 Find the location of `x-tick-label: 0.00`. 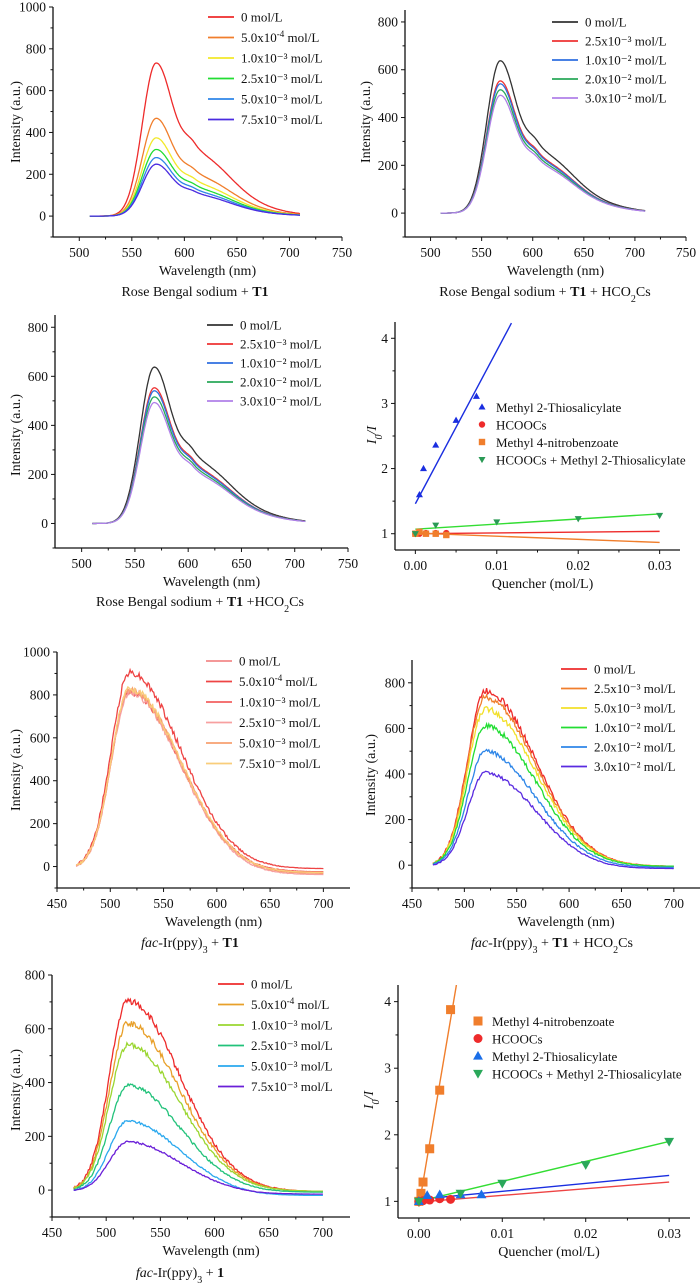

x-tick-label: 0.00 is located at coordinates (416, 565).